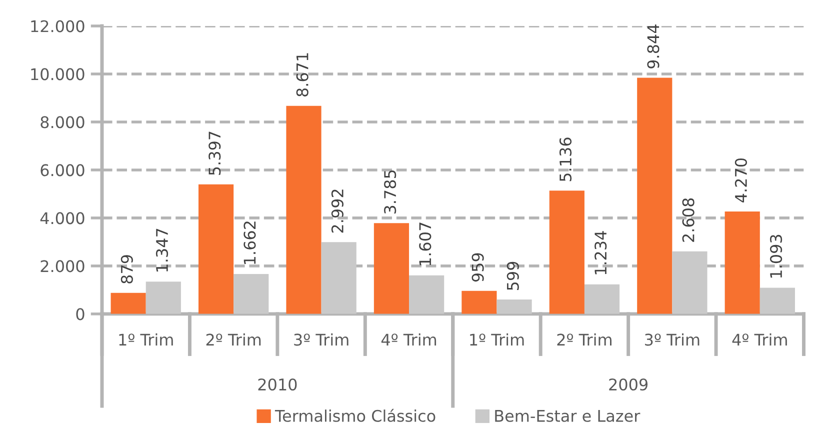 This screenshot has width=816, height=433. What do you see at coordinates (250, 243) in the screenshot?
I see `data-label: 1.662` at bounding box center [250, 243].